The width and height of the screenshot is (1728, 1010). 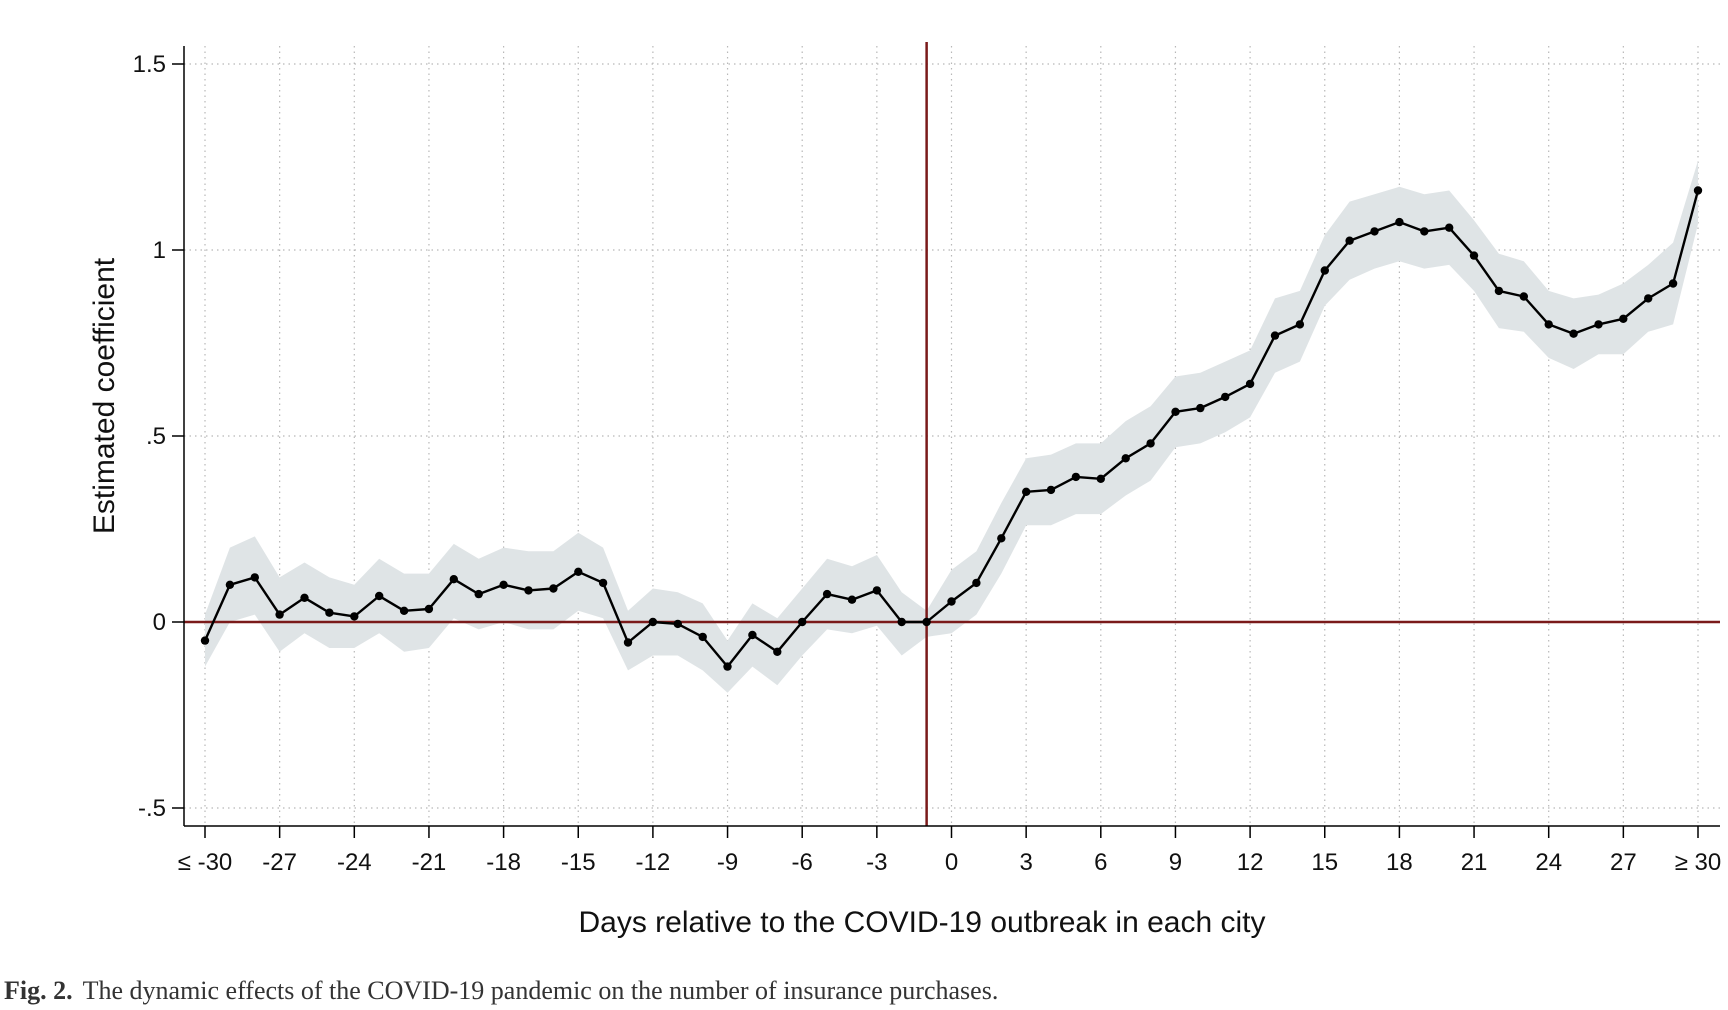 What do you see at coordinates (1025, 862) in the screenshot?
I see `x-tick-label: 3` at bounding box center [1025, 862].